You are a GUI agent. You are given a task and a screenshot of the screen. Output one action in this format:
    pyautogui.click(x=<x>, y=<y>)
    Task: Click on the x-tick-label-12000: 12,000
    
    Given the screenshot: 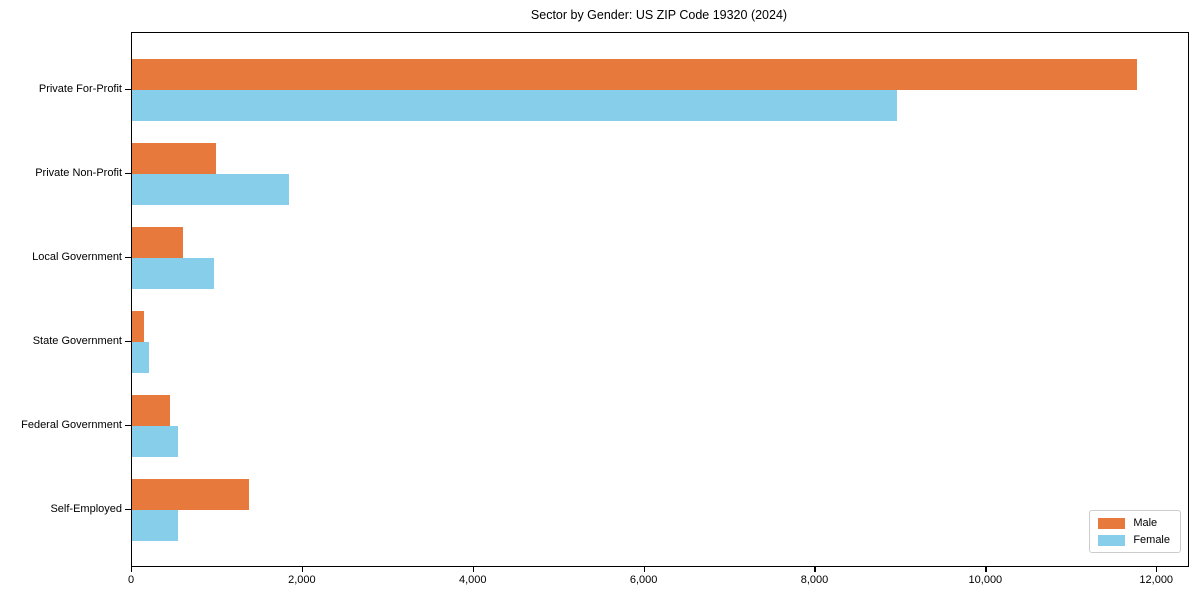 What is the action you would take?
    pyautogui.click(x=1156, y=580)
    